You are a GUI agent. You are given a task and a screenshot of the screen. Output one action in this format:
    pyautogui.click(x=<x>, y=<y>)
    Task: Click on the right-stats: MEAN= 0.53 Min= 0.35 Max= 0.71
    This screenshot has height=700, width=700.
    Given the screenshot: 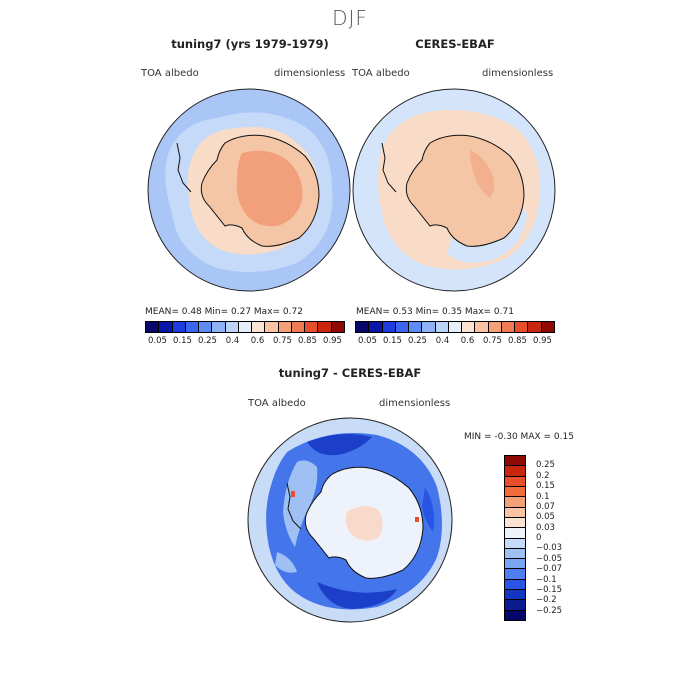 What is the action you would take?
    pyautogui.click(x=435, y=312)
    